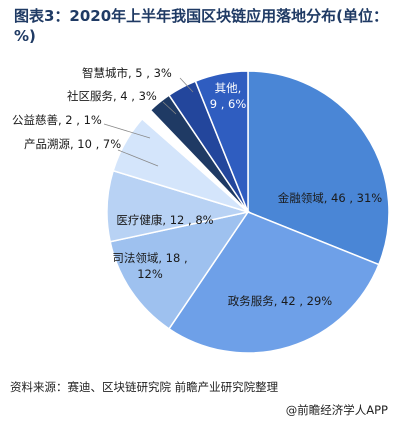  What do you see at coordinates (164, 220) in the screenshot?
I see `slice-label-4: 医疗健康, 12 , 8%` at bounding box center [164, 220].